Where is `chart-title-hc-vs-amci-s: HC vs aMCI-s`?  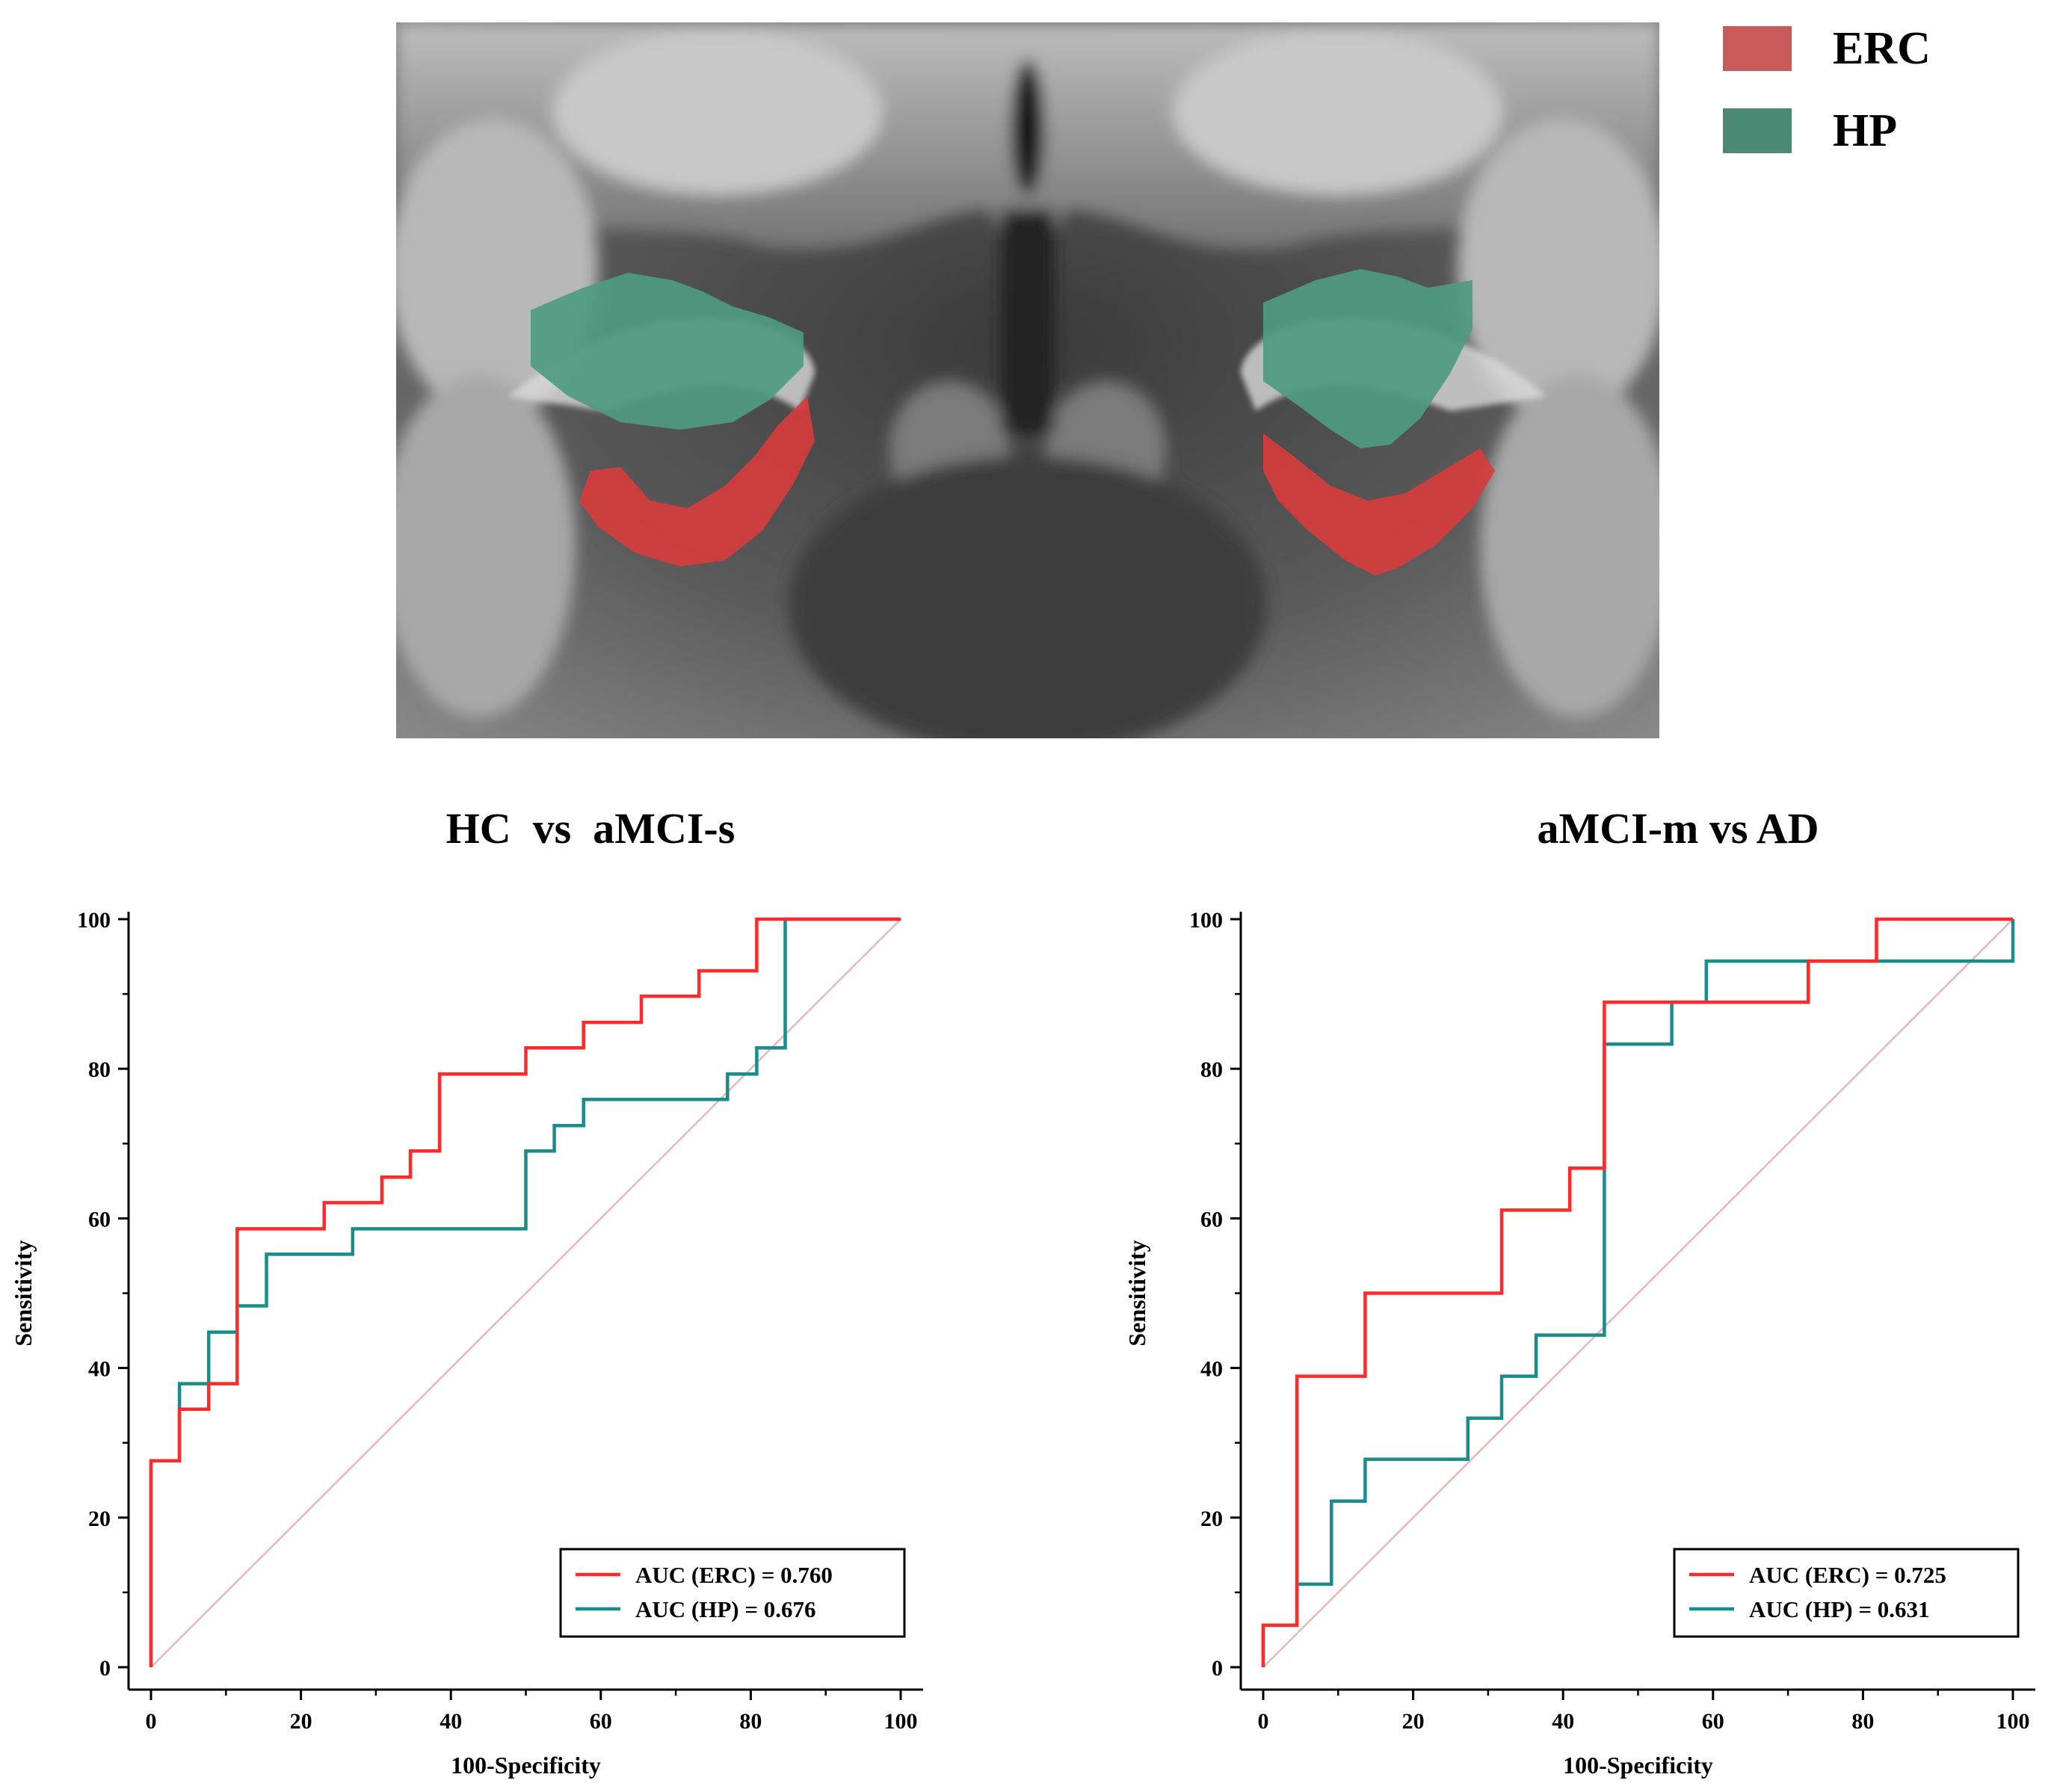
chart-title-hc-vs-amci-s: HC vs aMCI-s is located at coordinates (590, 828).